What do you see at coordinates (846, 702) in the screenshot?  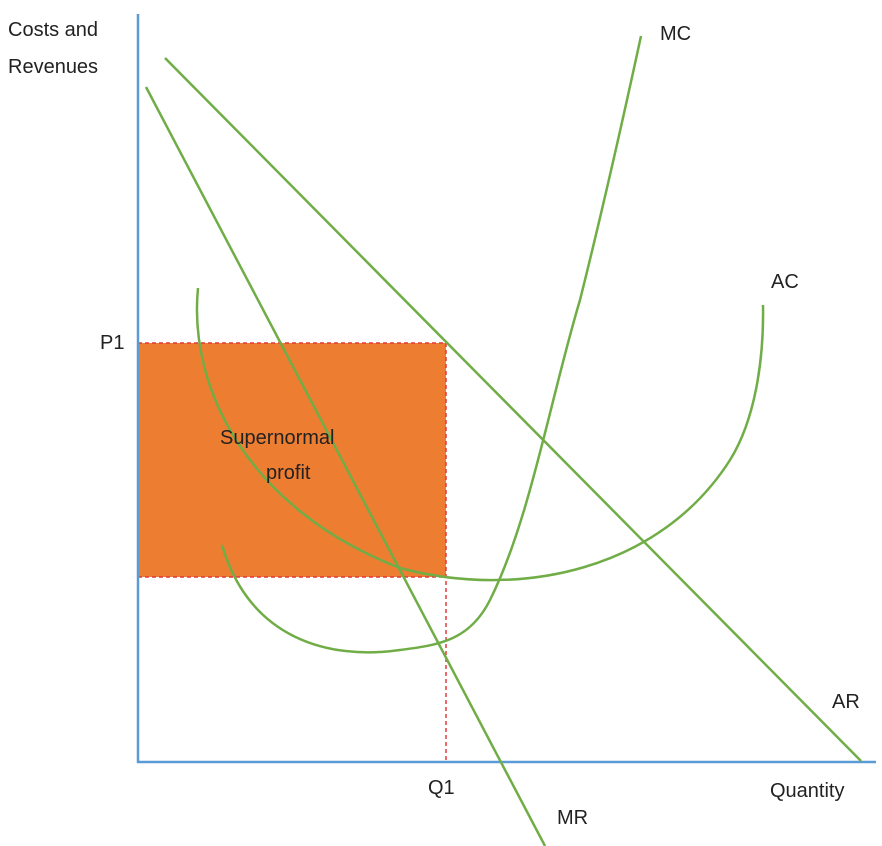 I see `ar-curve-label: AR` at bounding box center [846, 702].